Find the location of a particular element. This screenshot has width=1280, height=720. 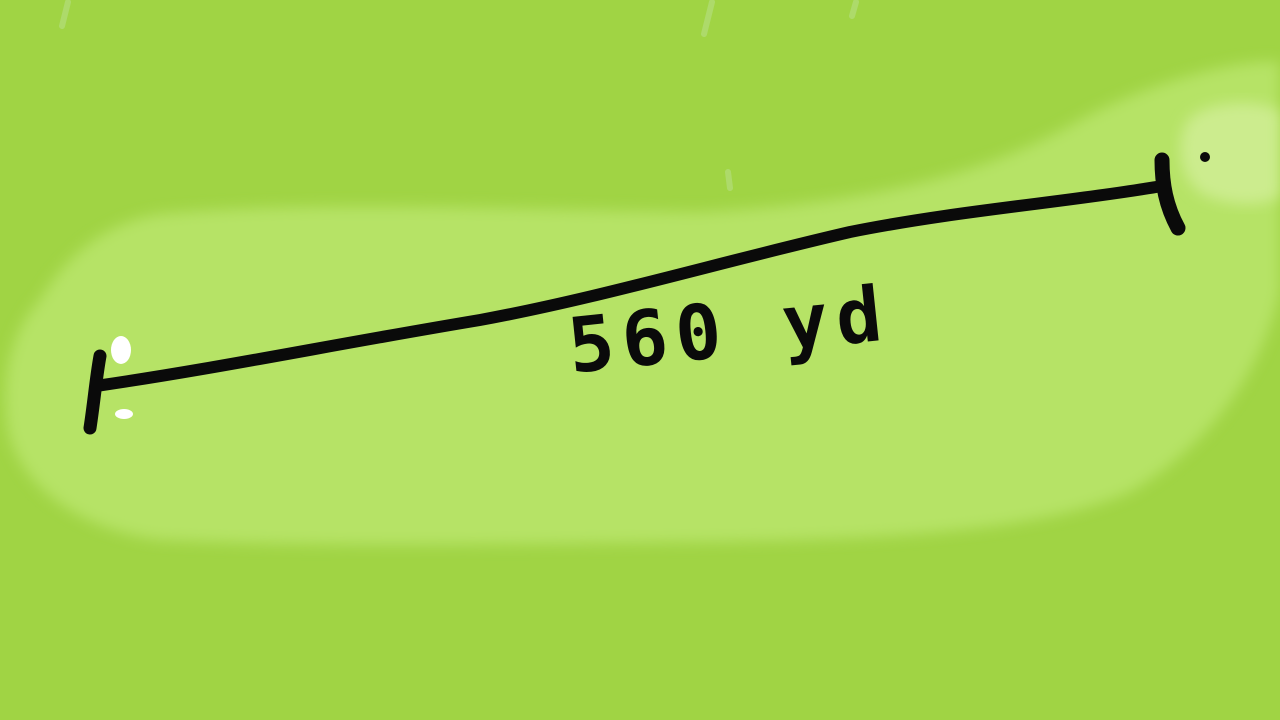

tee-end-tick is located at coordinates (95, 392).